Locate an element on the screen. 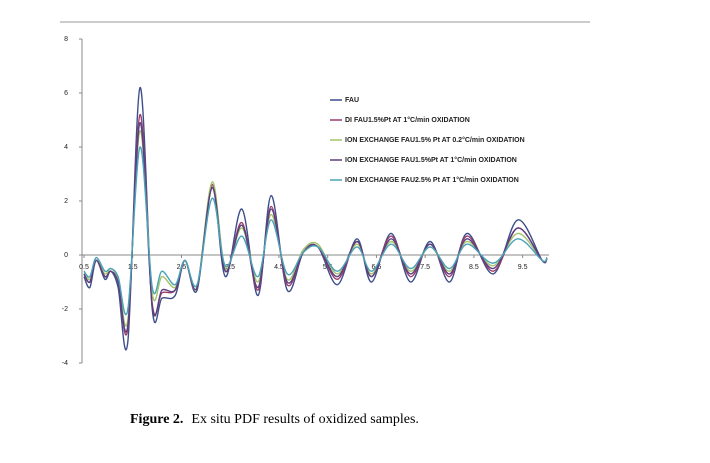 The image size is (710, 463). x-tick-label: 0.5 is located at coordinates (84, 267).